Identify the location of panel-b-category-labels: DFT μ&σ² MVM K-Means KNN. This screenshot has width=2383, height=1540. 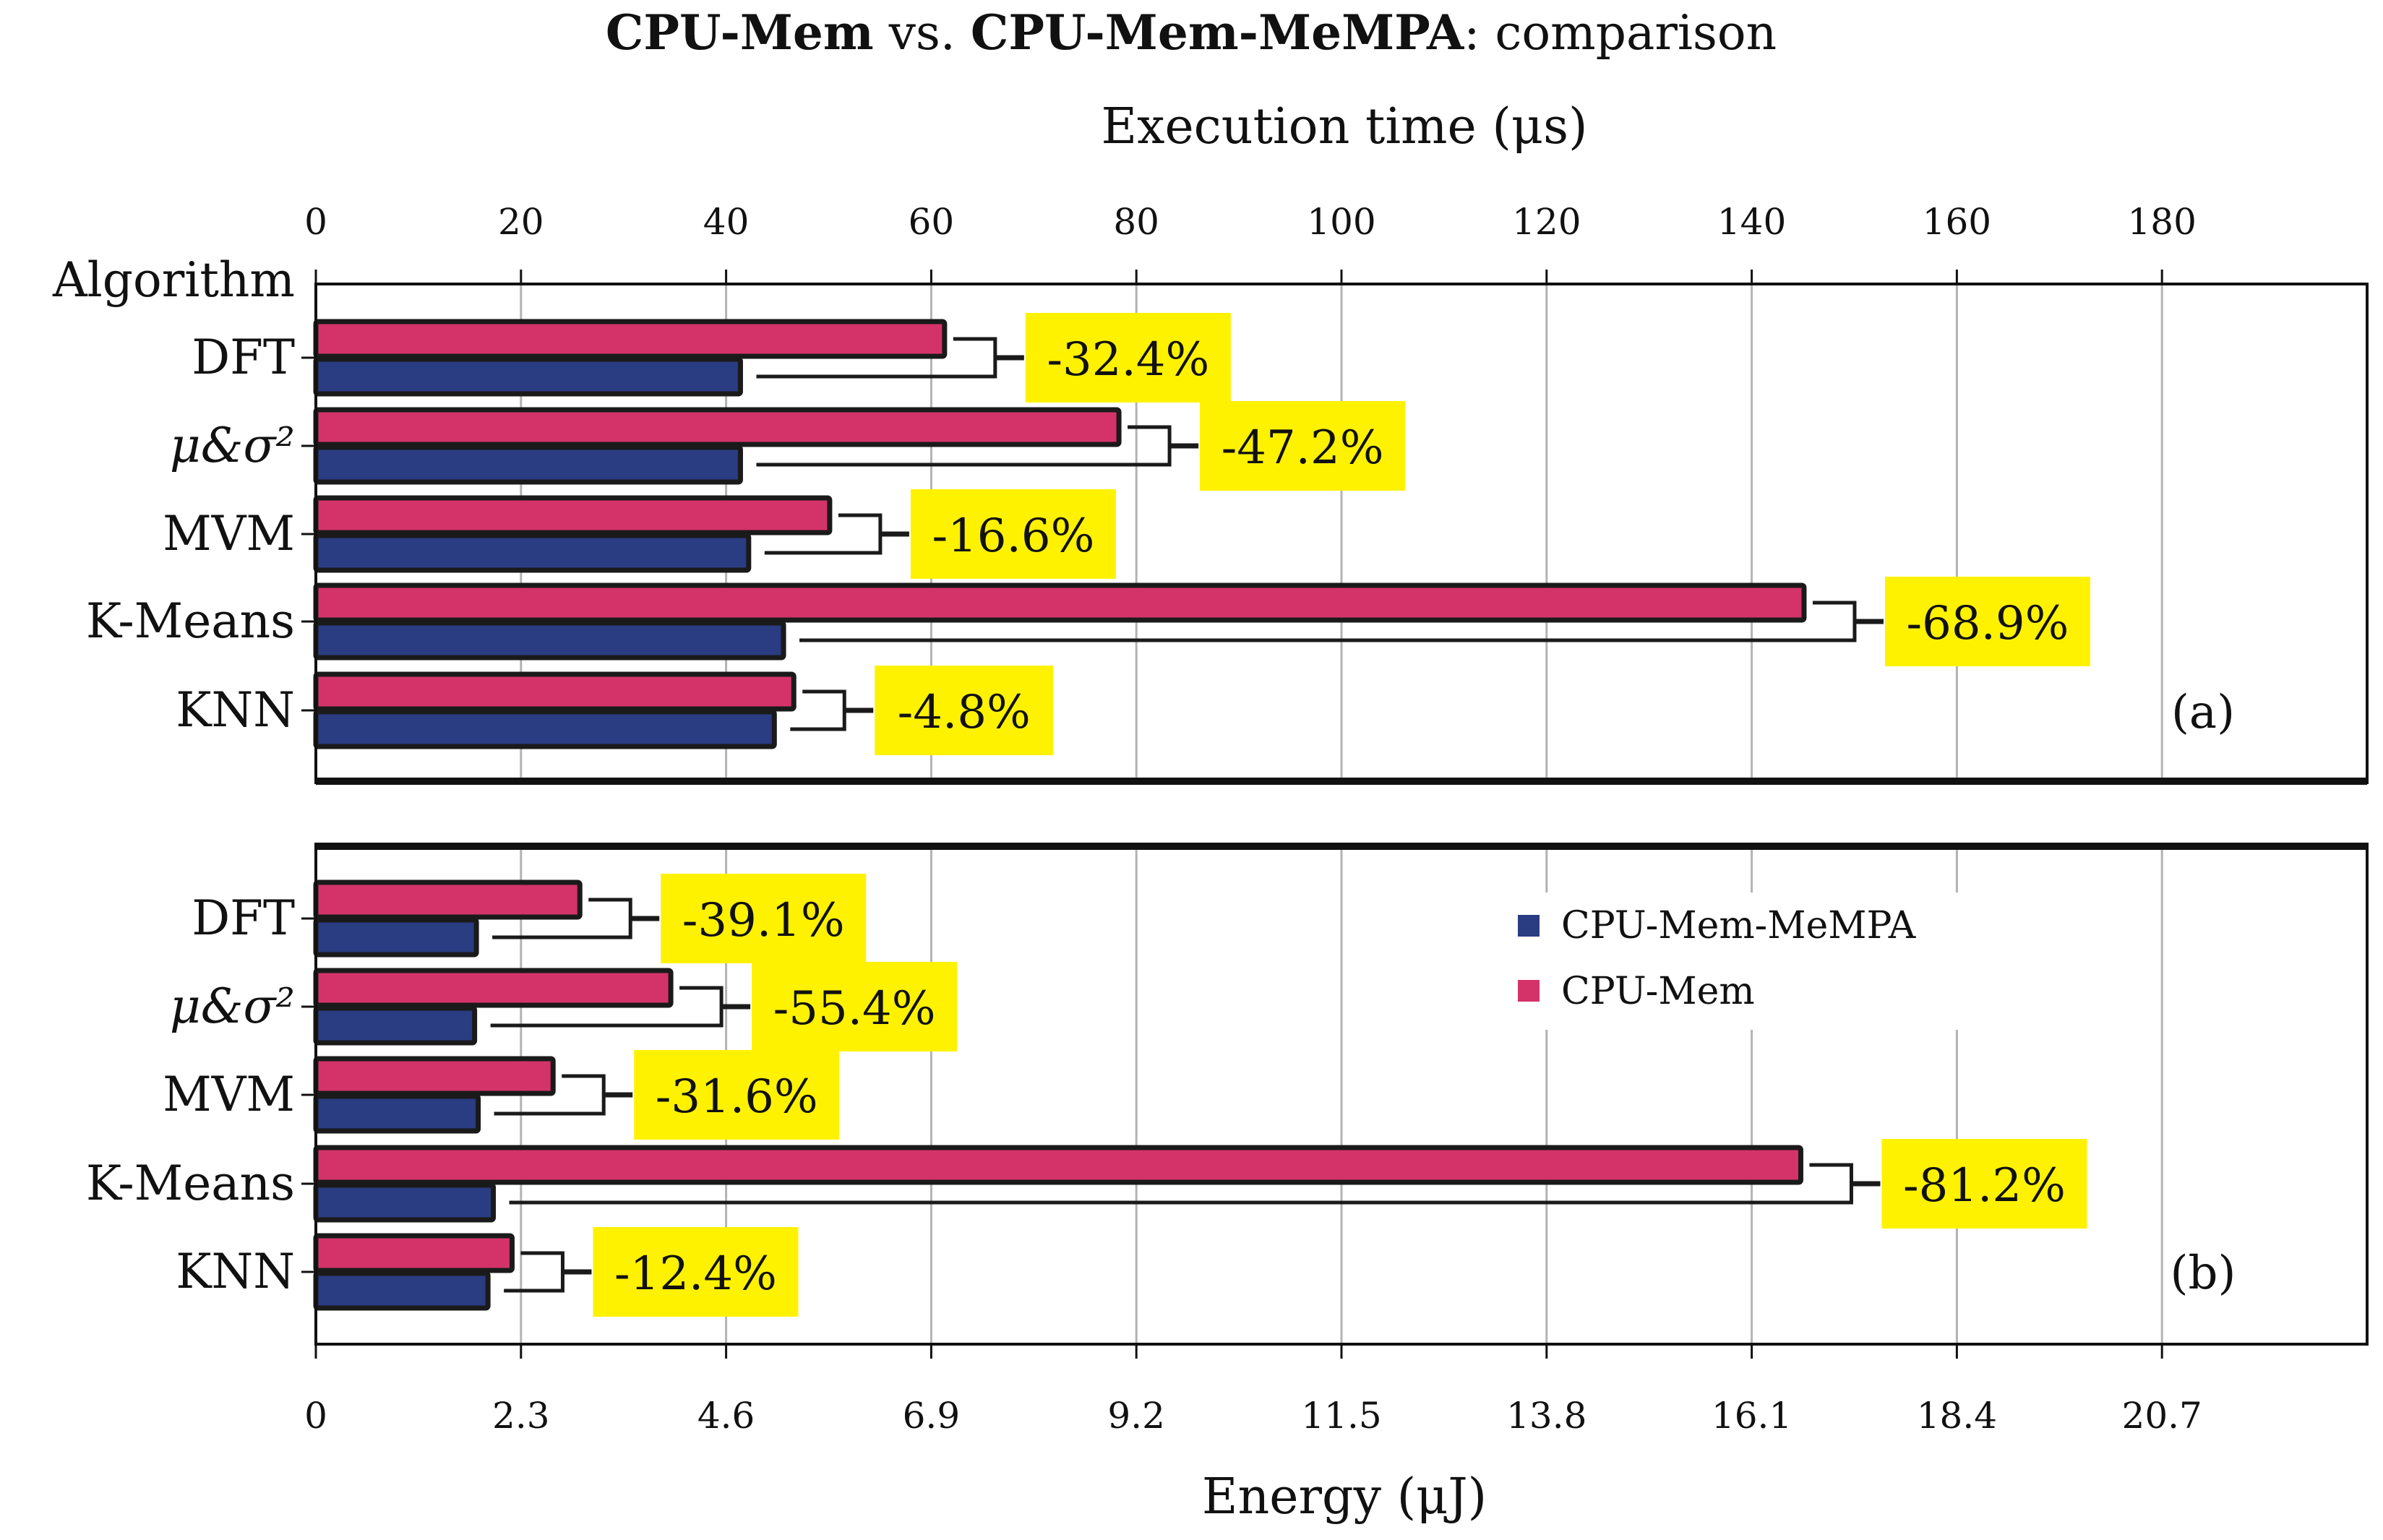
(201, 1094).